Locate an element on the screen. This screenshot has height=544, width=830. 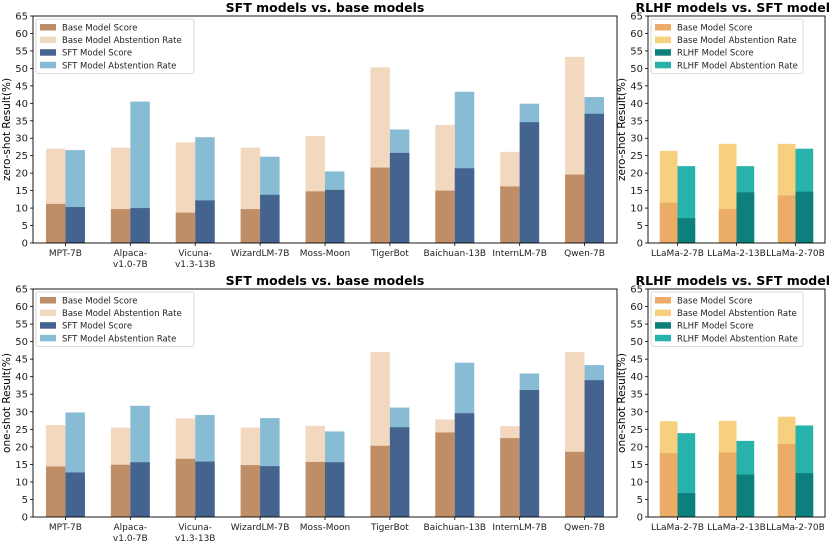
y-tick-label: 0 is located at coordinates (25, 244).